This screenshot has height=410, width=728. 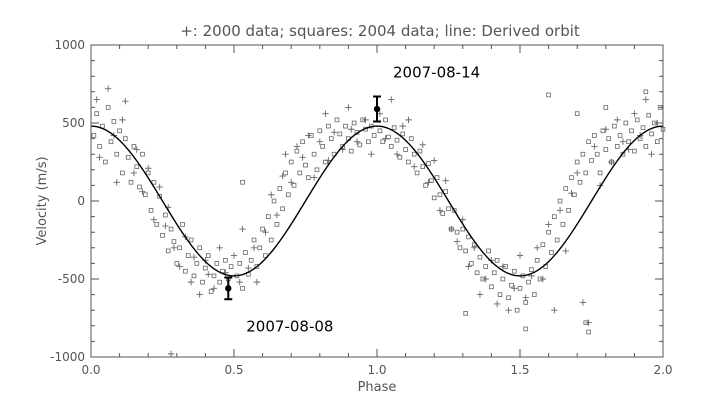 I want to click on annotation-label: 2007-08-14, so click(x=436, y=72).